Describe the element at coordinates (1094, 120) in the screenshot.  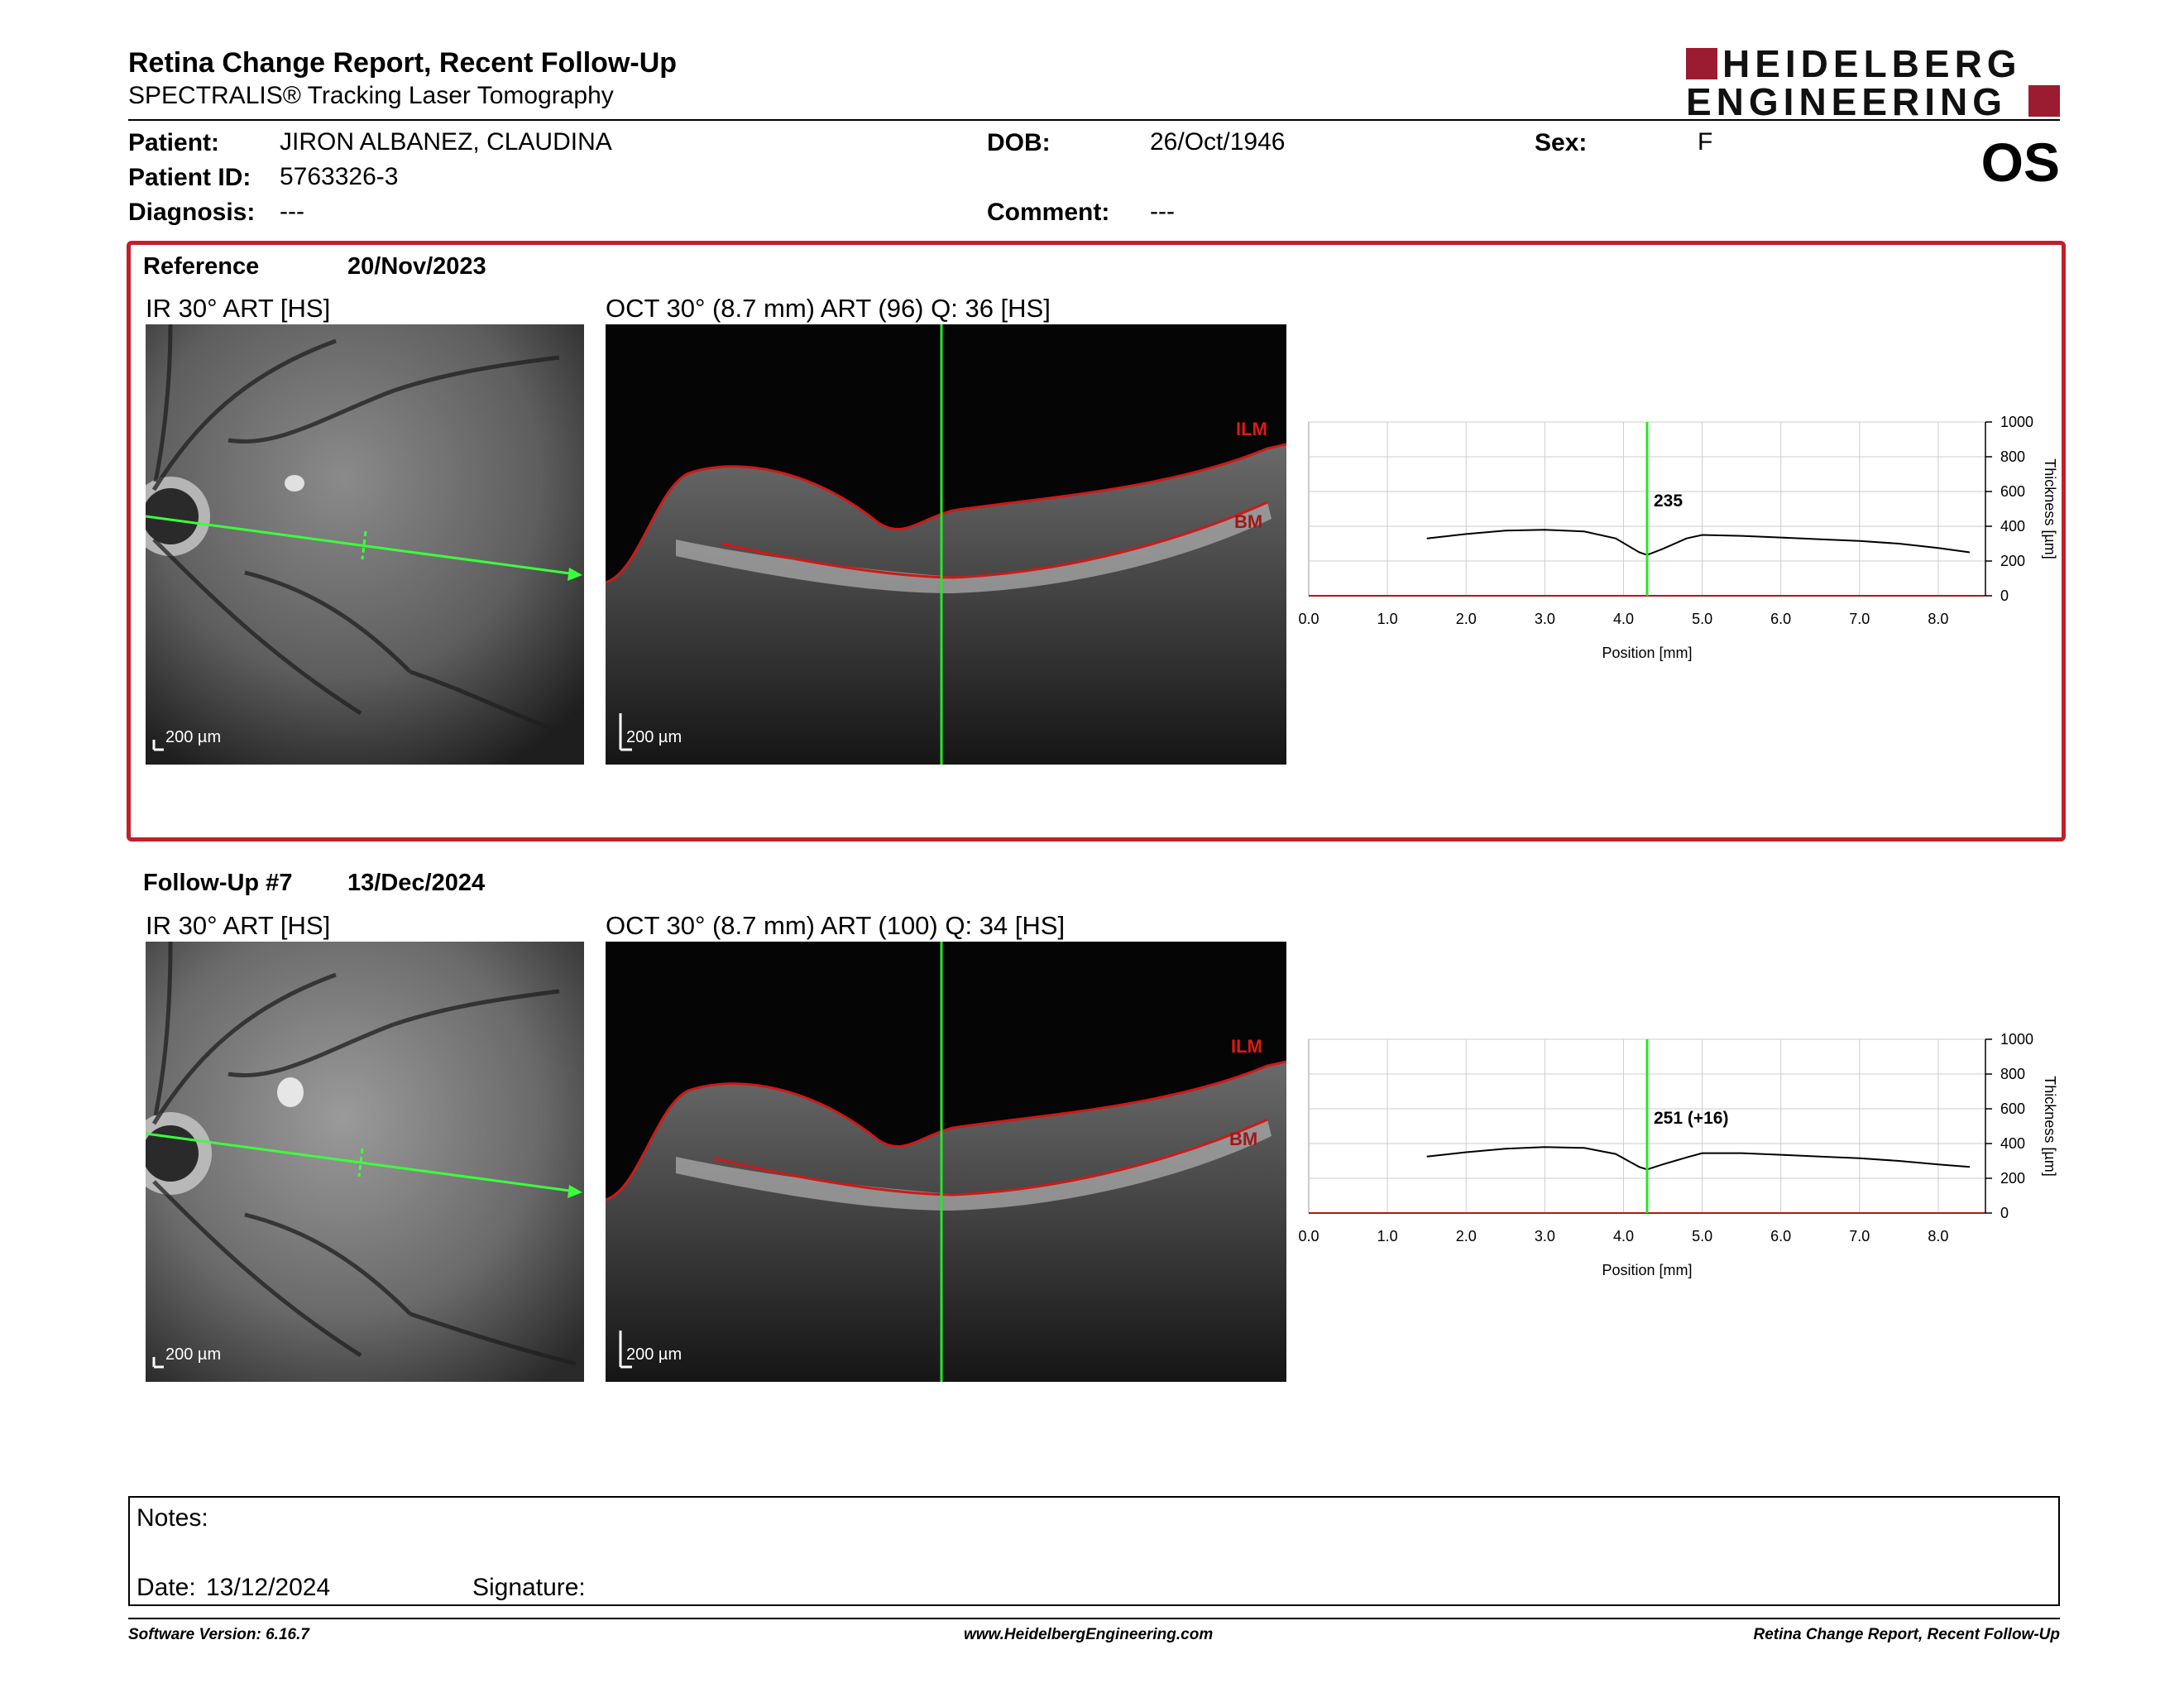
I see `header-rule` at that location.